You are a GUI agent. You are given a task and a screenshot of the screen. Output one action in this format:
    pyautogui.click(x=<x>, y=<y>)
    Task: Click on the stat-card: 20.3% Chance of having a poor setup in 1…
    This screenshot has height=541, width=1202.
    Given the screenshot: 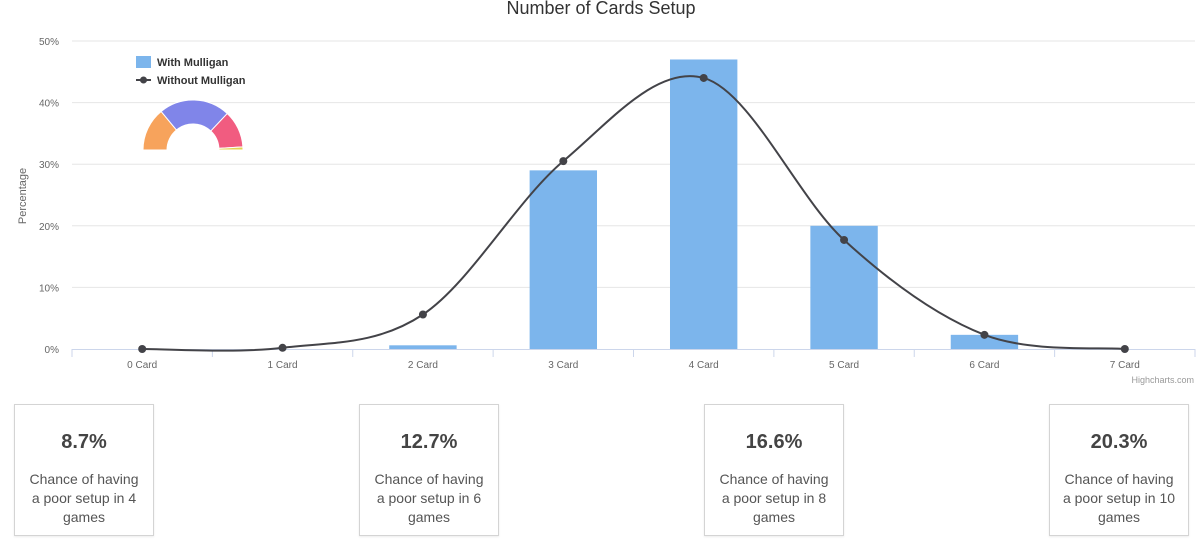 What is the action you would take?
    pyautogui.click(x=1119, y=470)
    